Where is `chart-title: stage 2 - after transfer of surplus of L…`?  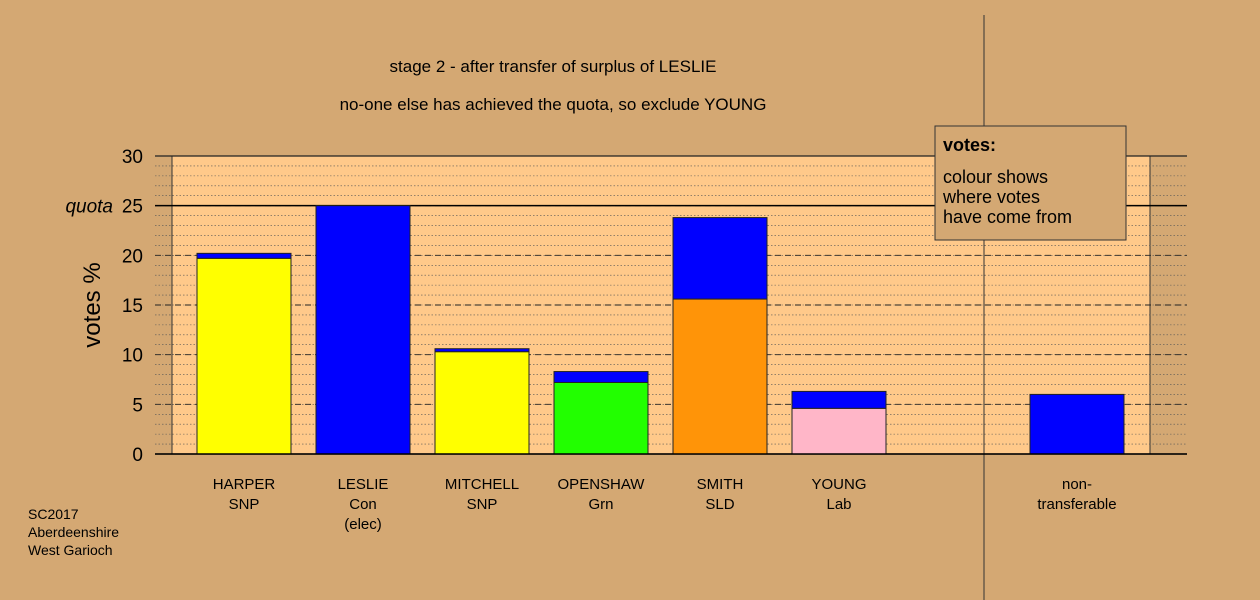 chart-title: stage 2 - after transfer of surplus of L… is located at coordinates (553, 66).